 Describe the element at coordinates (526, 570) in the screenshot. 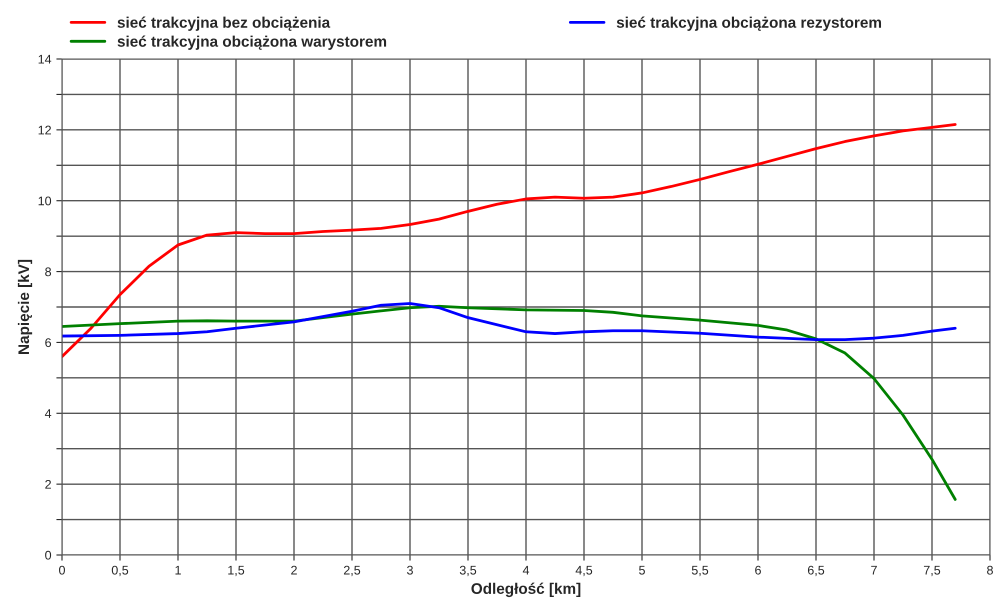

I see `x-tick-label: 4` at that location.